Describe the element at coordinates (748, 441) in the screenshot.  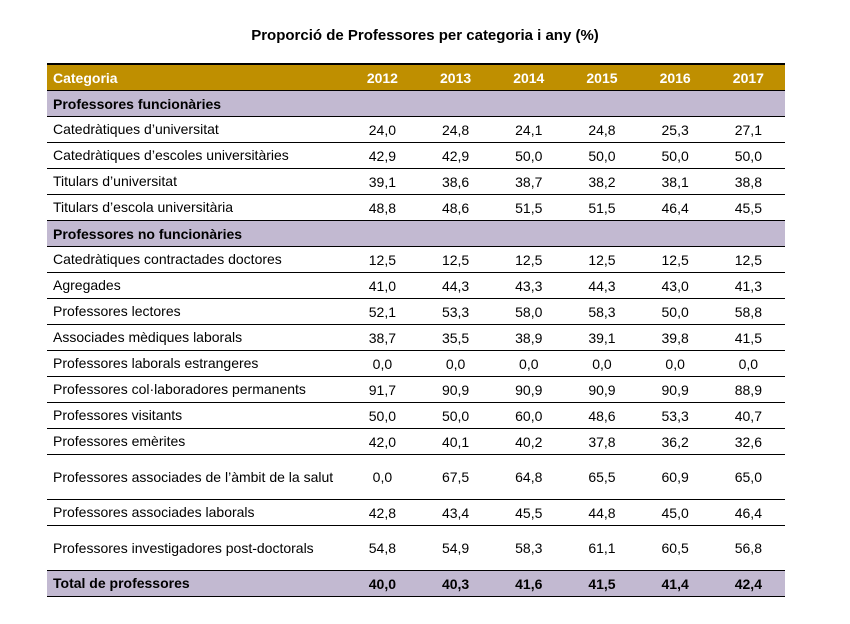
I see `row-value: 32,6` at that location.